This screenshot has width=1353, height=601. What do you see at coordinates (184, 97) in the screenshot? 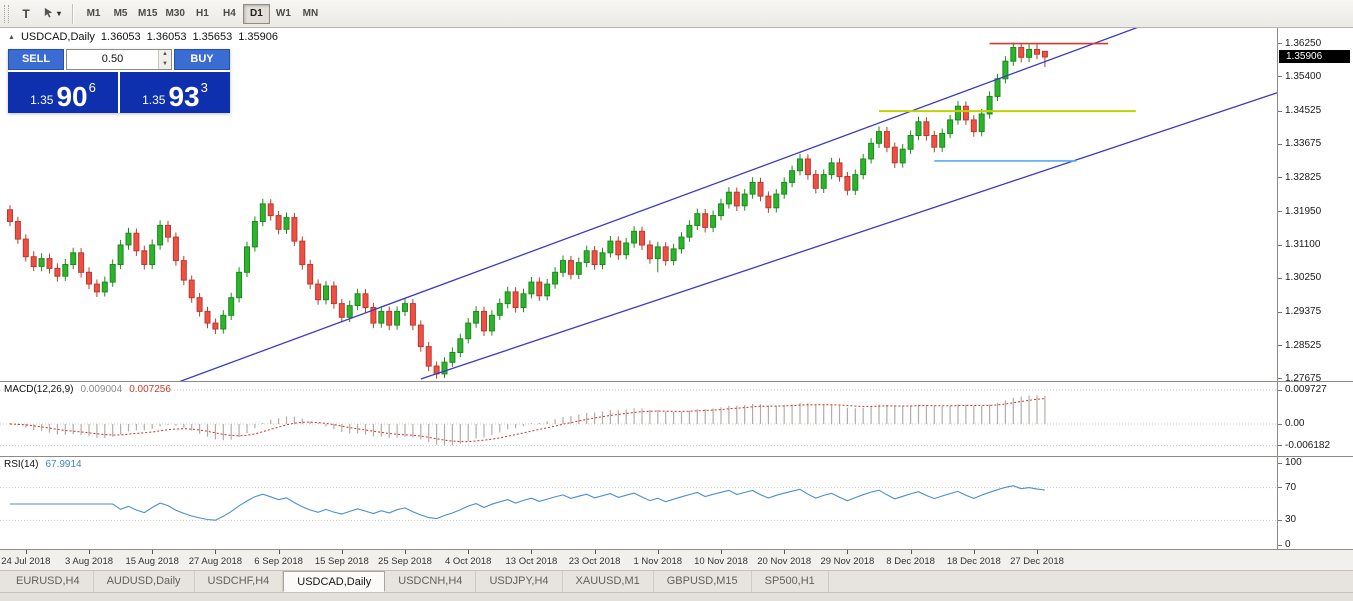
I see `buy-price-pips: 93` at bounding box center [184, 97].